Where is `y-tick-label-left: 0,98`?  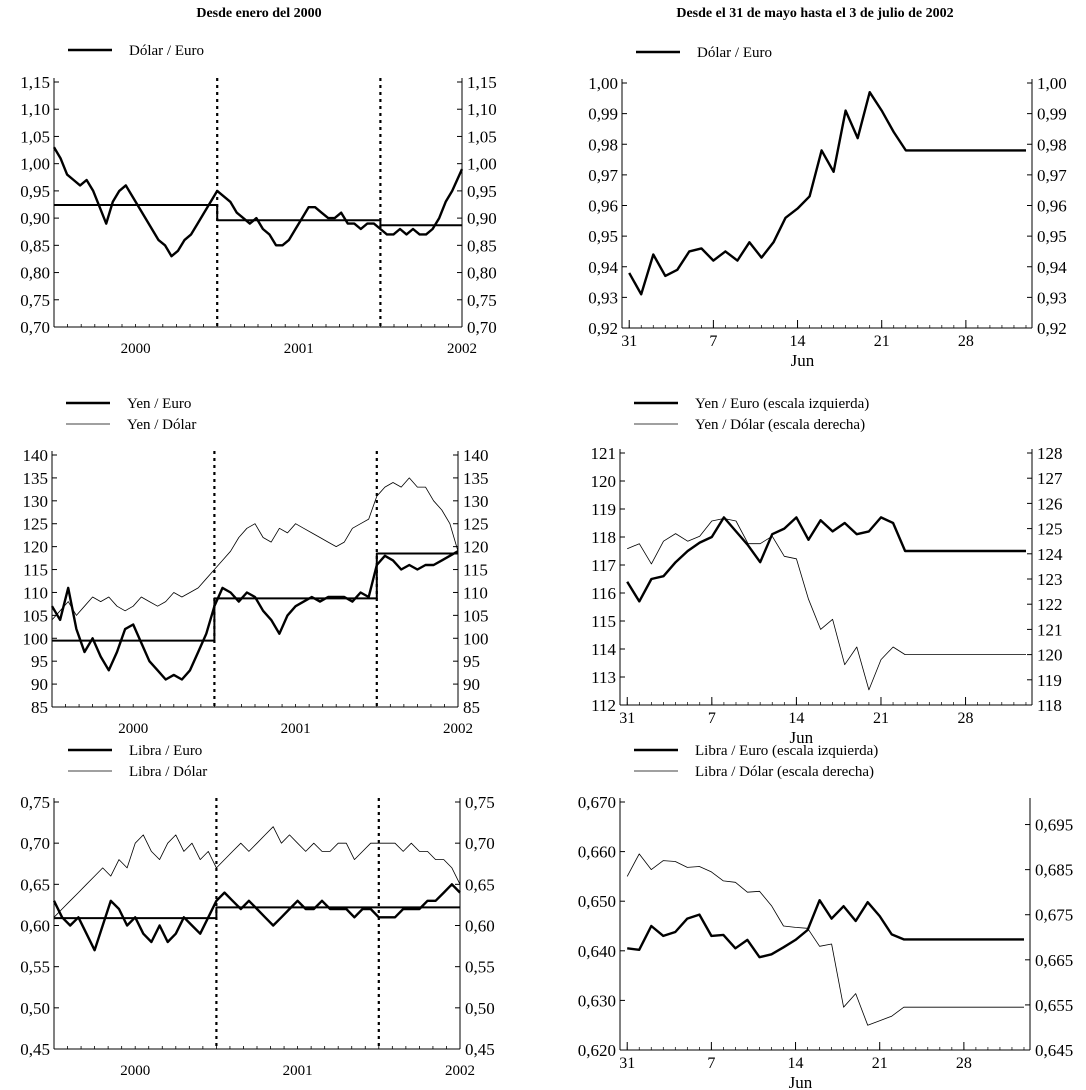 y-tick-label-left: 0,98 is located at coordinates (603, 144).